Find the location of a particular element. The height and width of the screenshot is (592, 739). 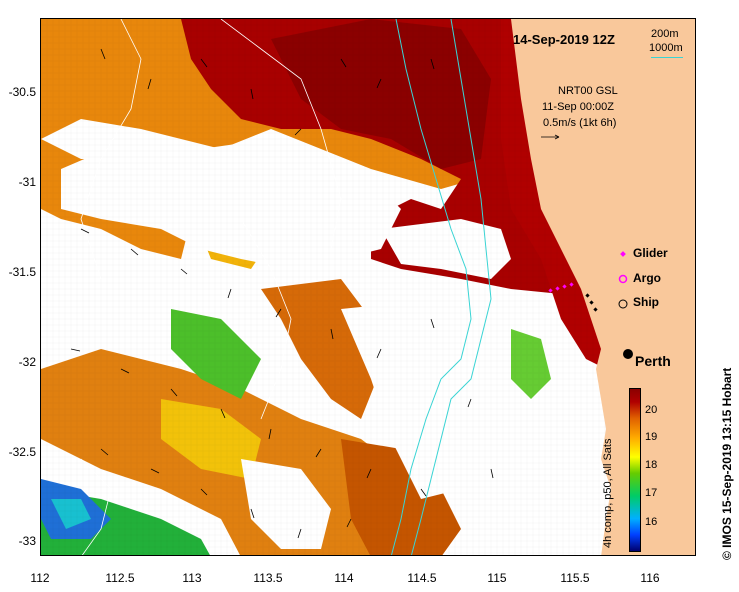

legend-symbols is located at coordinates (623, 280).